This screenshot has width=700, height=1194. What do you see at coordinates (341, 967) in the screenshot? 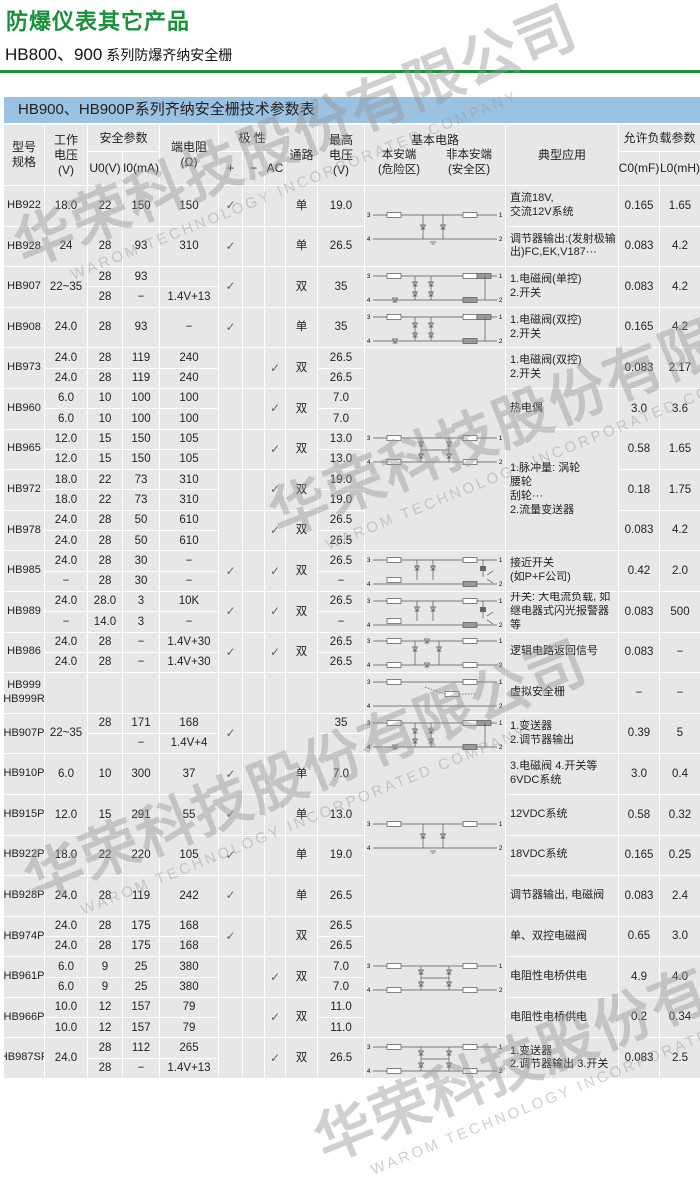
I see `vmax-cell: 7.0` at bounding box center [341, 967].